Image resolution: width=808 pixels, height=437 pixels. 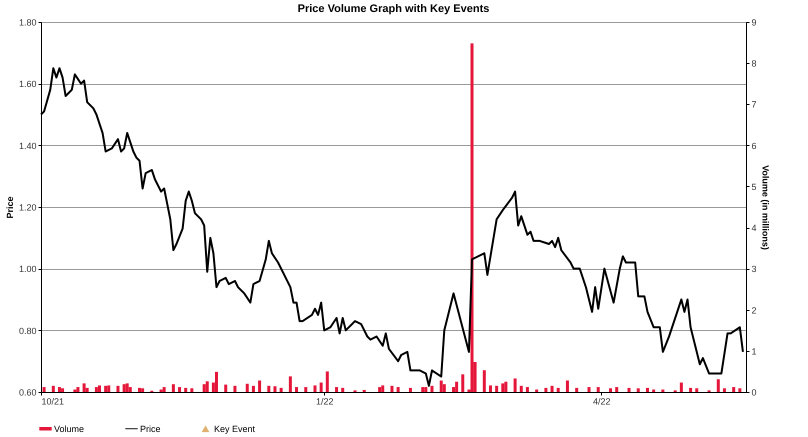 I want to click on y2-tick-label: 5, so click(x=754, y=187).